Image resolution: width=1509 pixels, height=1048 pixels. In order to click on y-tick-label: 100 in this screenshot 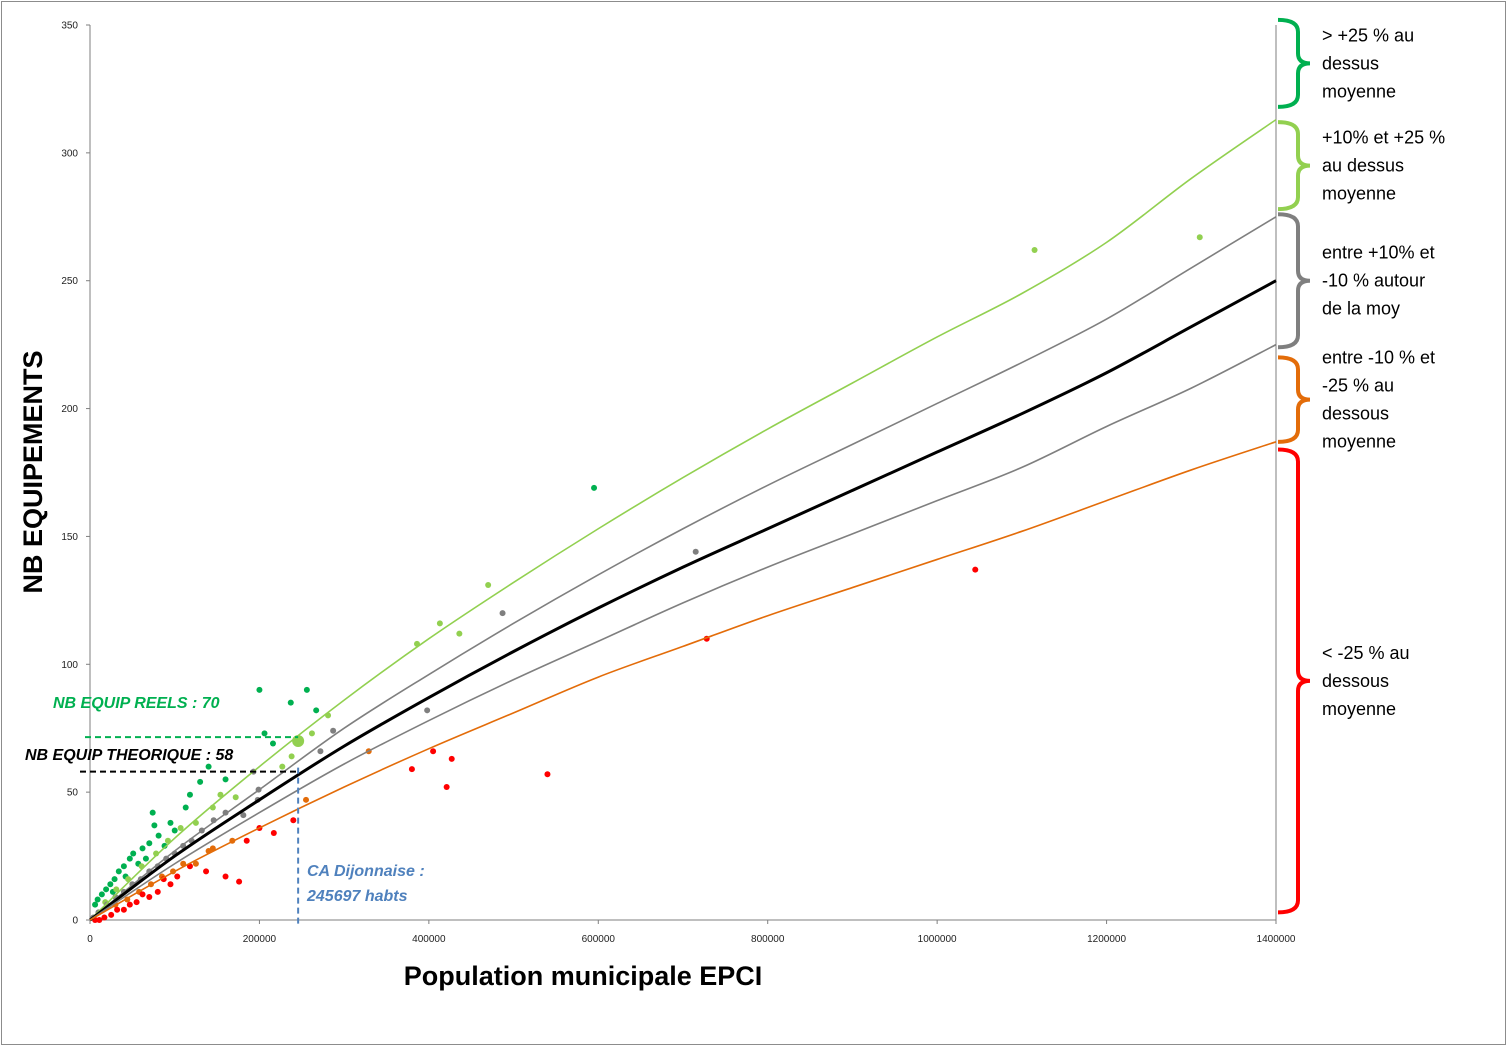, I will do `click(69, 665)`.